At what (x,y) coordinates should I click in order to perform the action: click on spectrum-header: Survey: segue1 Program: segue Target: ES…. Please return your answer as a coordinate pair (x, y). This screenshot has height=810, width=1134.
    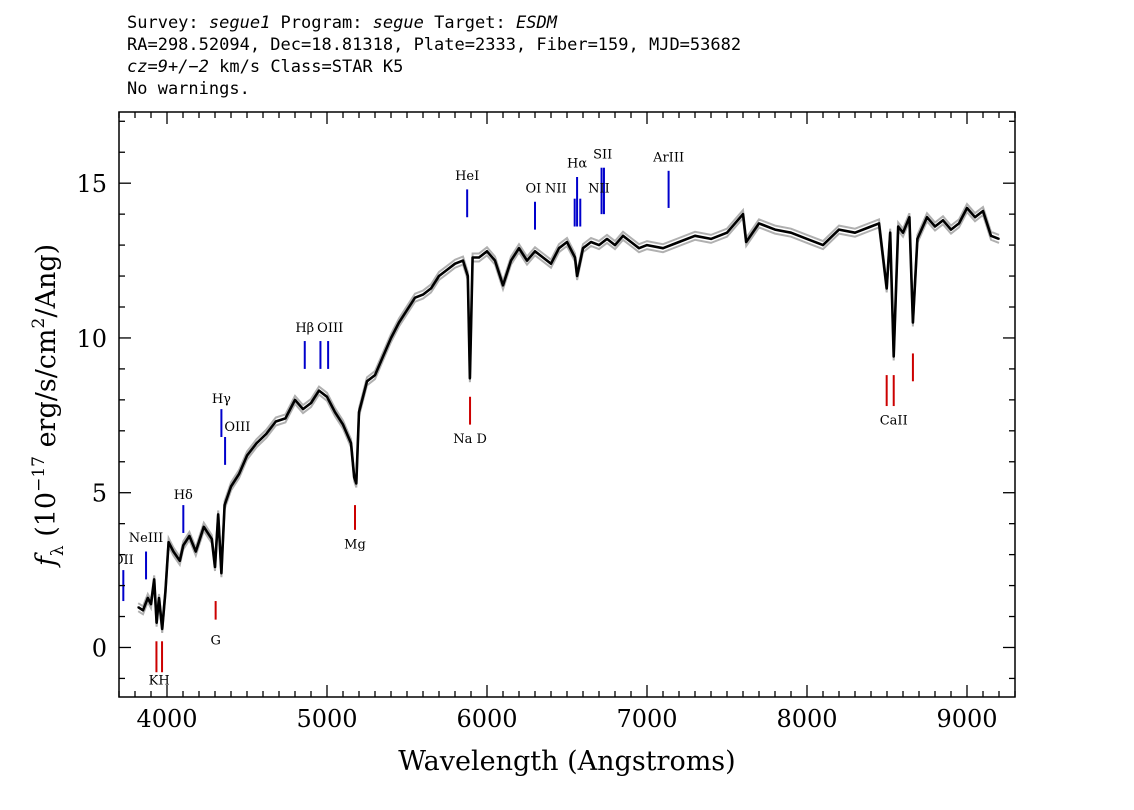
    Looking at the image, I should click on (434, 56).